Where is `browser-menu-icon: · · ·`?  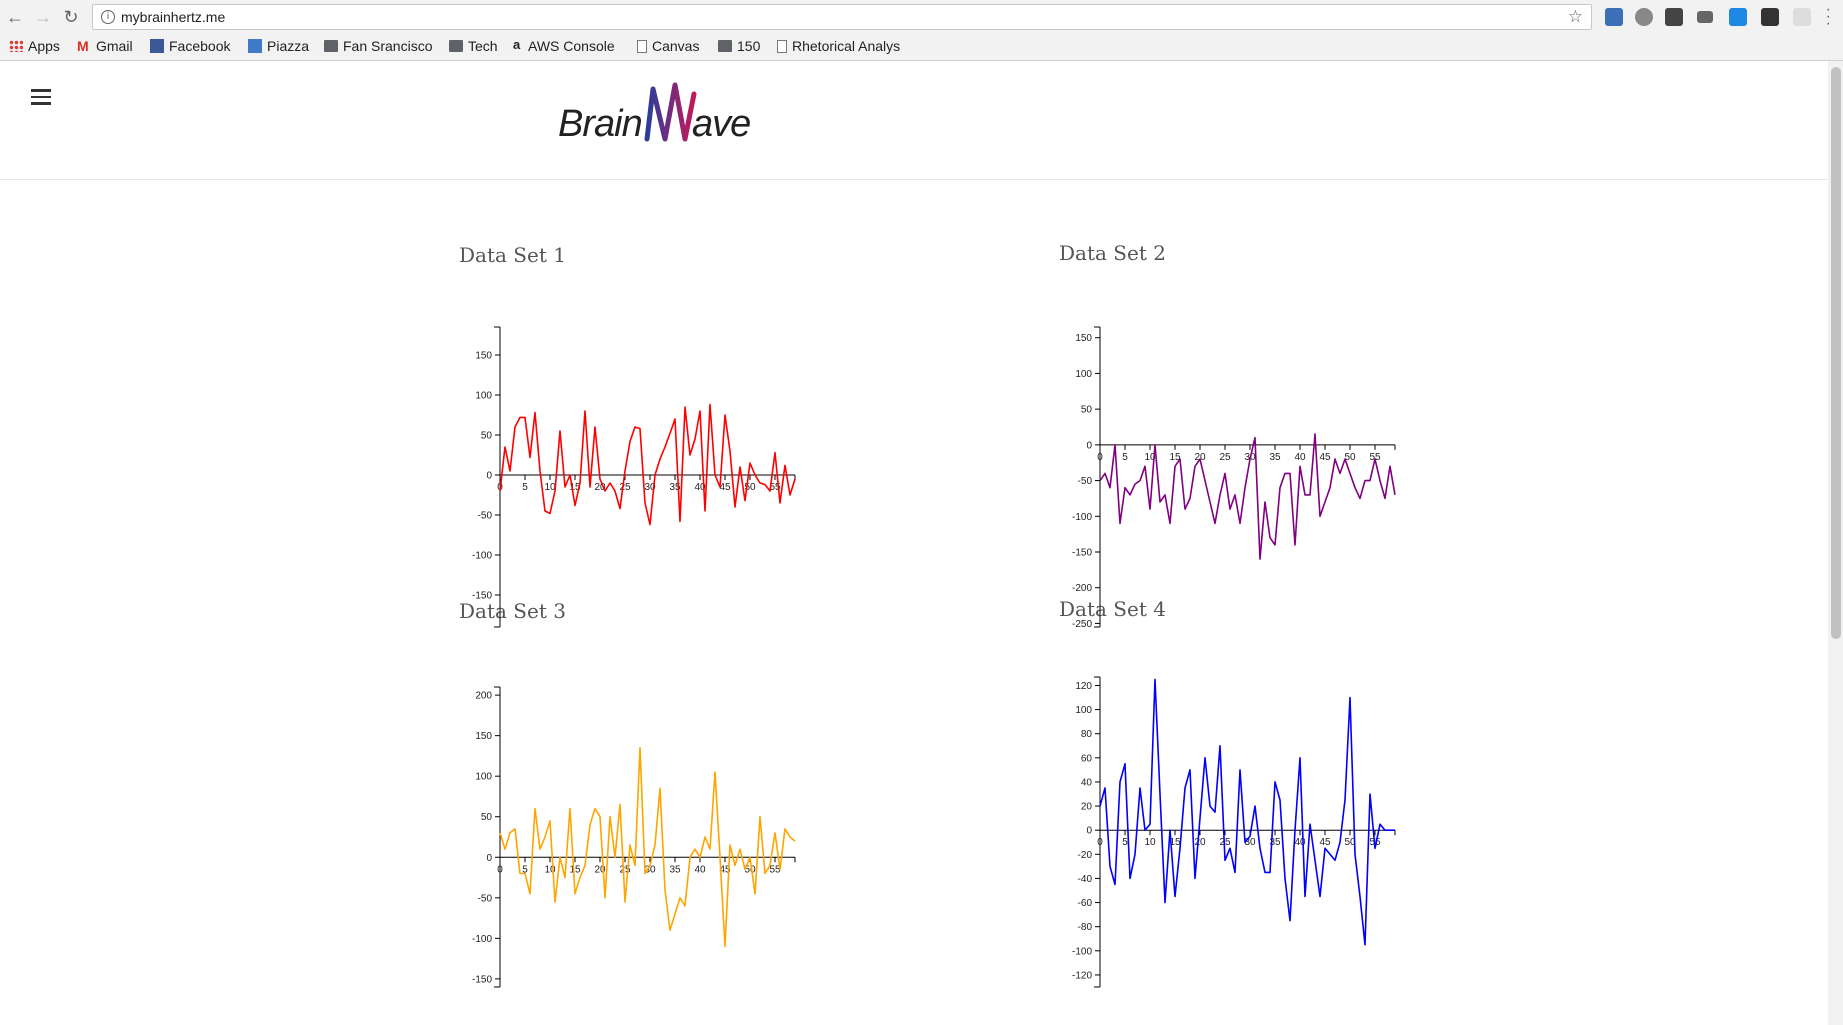
browser-menu-icon: · · · is located at coordinates (1828, 16).